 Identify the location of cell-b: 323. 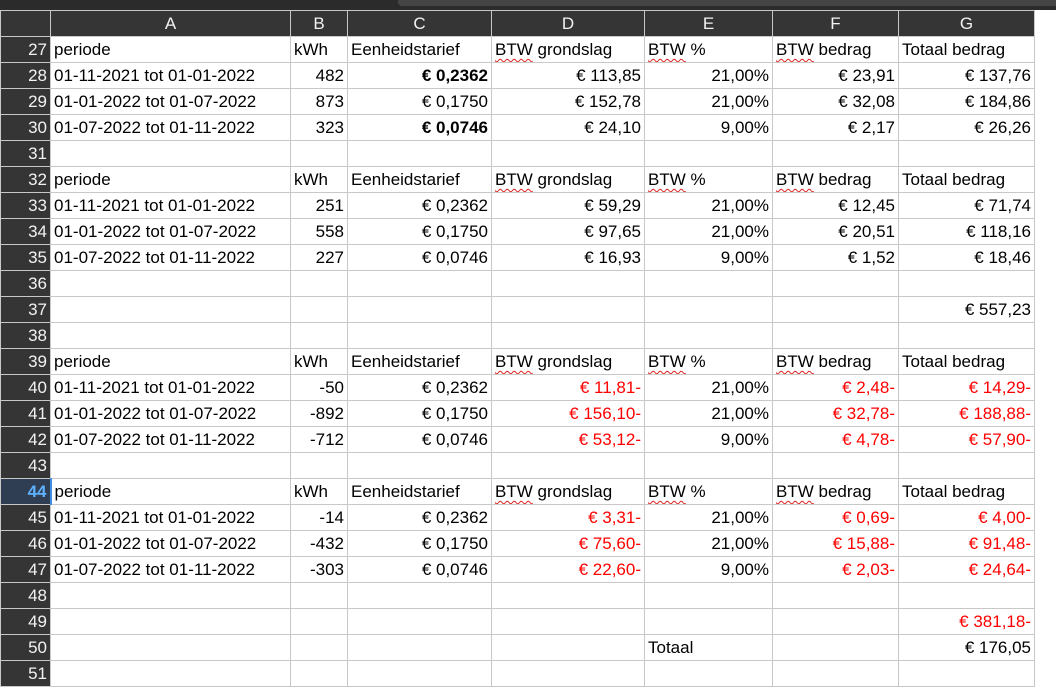
(319, 127).